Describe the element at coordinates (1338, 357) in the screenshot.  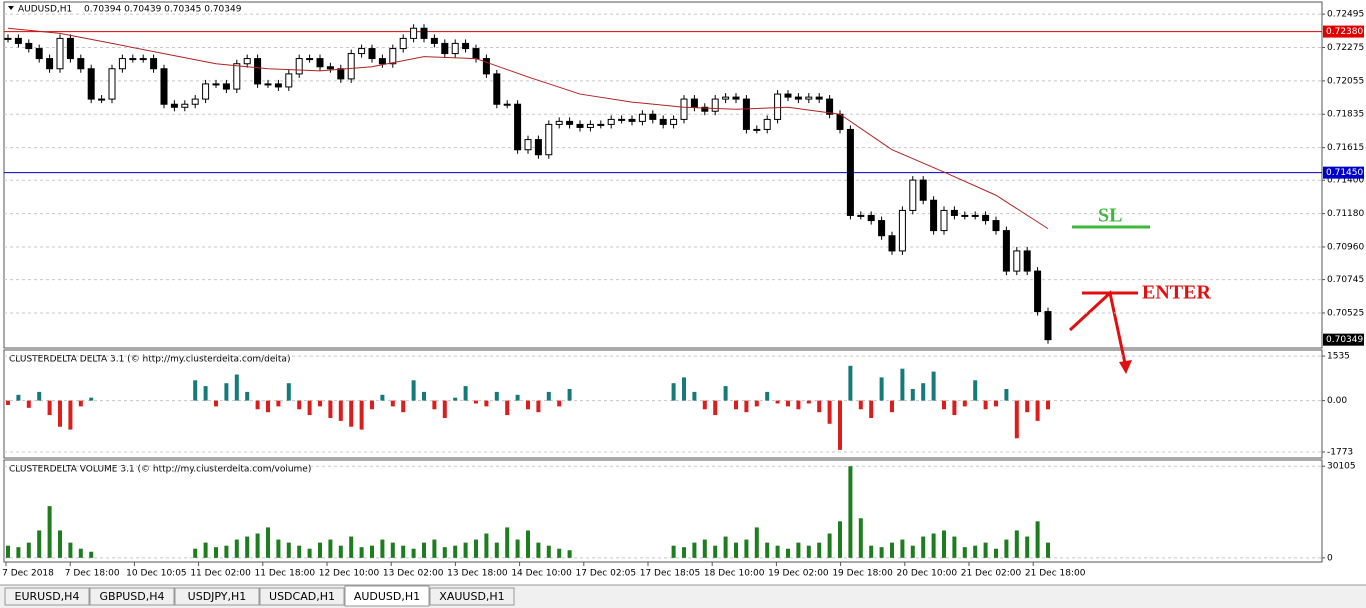
I see `tick-label: 1535` at that location.